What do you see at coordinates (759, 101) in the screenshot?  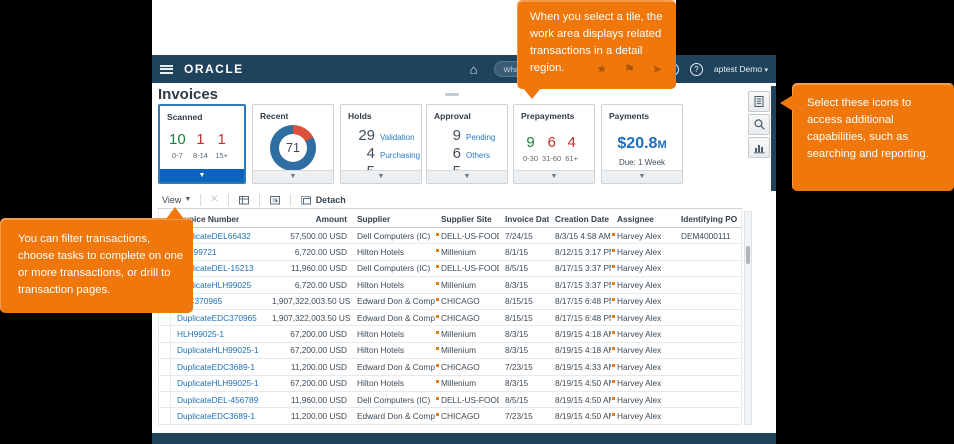 I see `tasks-panel-icon` at bounding box center [759, 101].